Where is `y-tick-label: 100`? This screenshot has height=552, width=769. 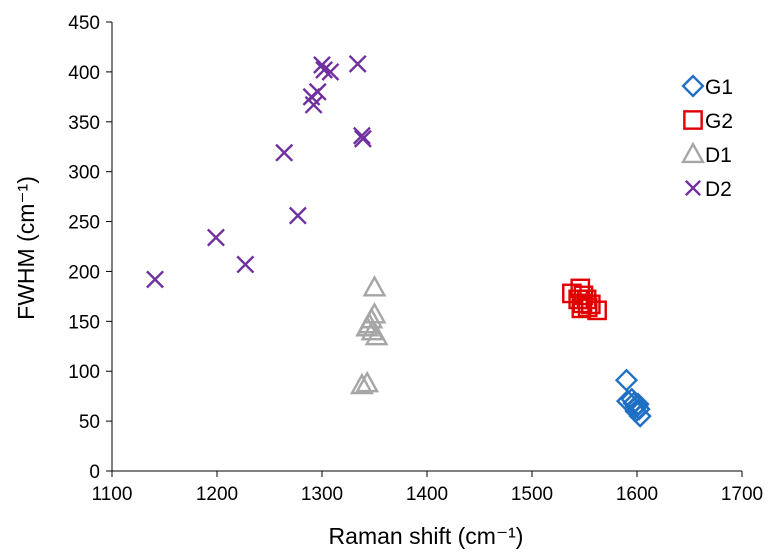 y-tick-label: 100 is located at coordinates (84, 372).